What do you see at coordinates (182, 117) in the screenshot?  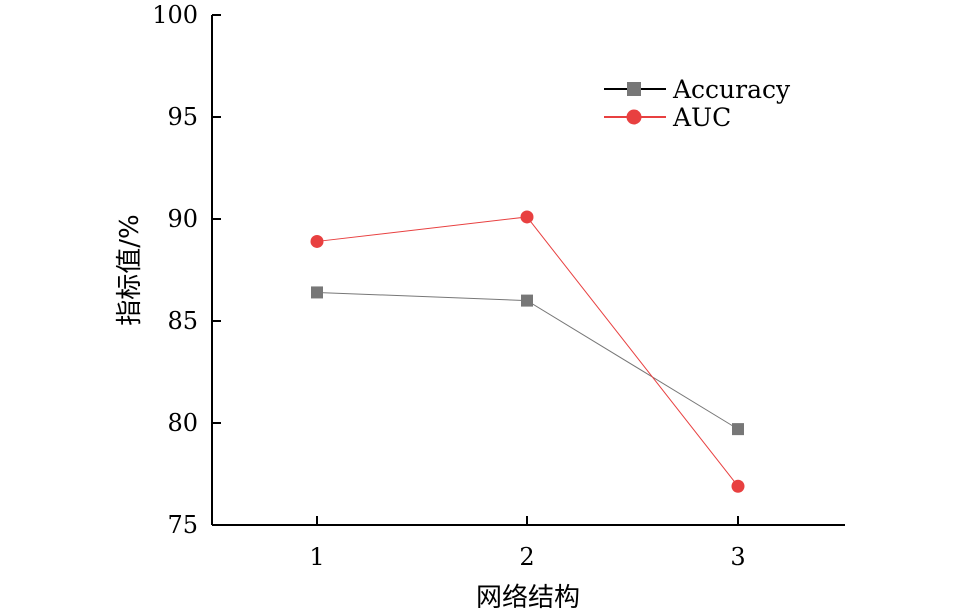 I see `y-tick-label: 95` at bounding box center [182, 117].